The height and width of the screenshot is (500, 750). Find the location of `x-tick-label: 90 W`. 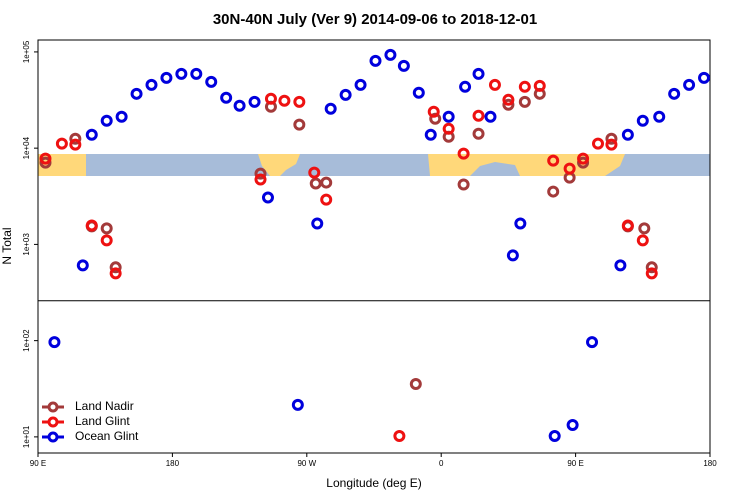

x-tick-label: 90 W is located at coordinates (306, 463).